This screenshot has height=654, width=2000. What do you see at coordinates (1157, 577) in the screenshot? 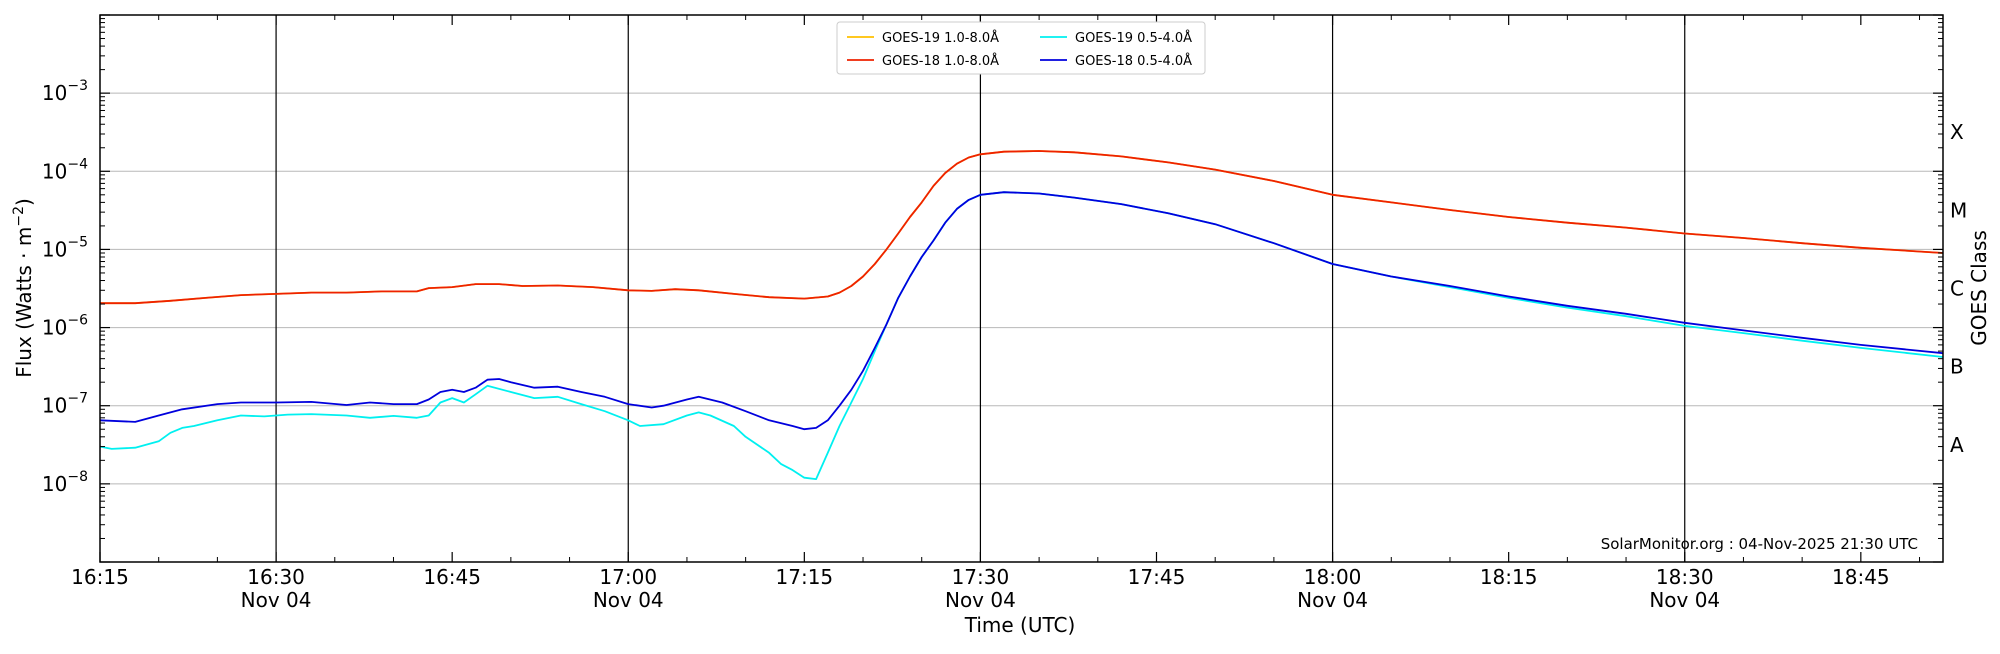
I see `x-tick-label: 17:45` at bounding box center [1157, 577].